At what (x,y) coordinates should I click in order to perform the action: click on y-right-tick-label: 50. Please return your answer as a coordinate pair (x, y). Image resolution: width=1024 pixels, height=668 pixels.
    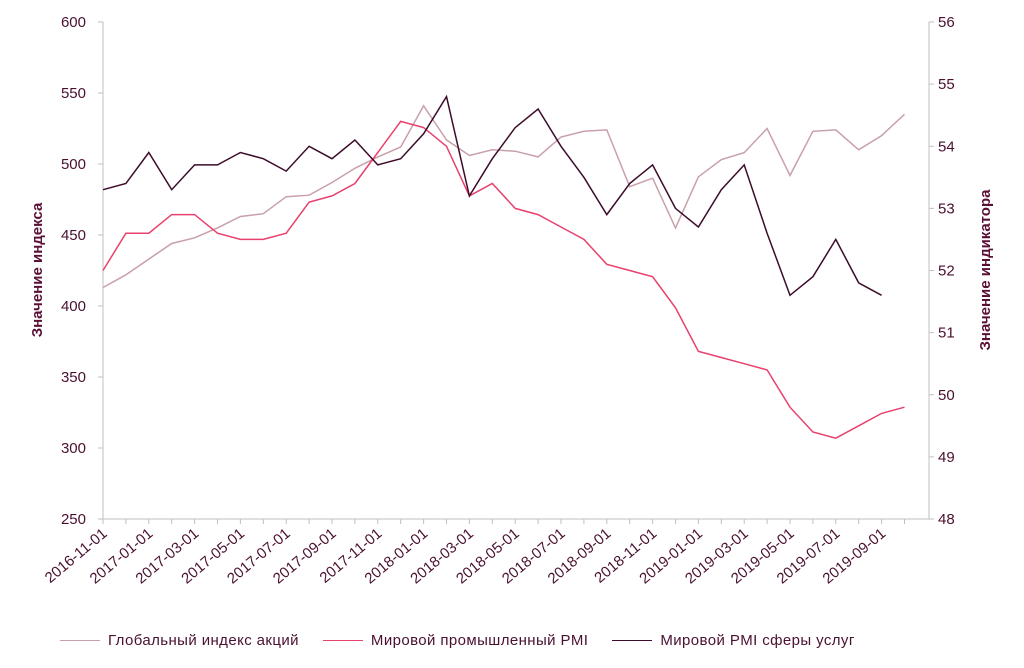
    Looking at the image, I should click on (946, 395).